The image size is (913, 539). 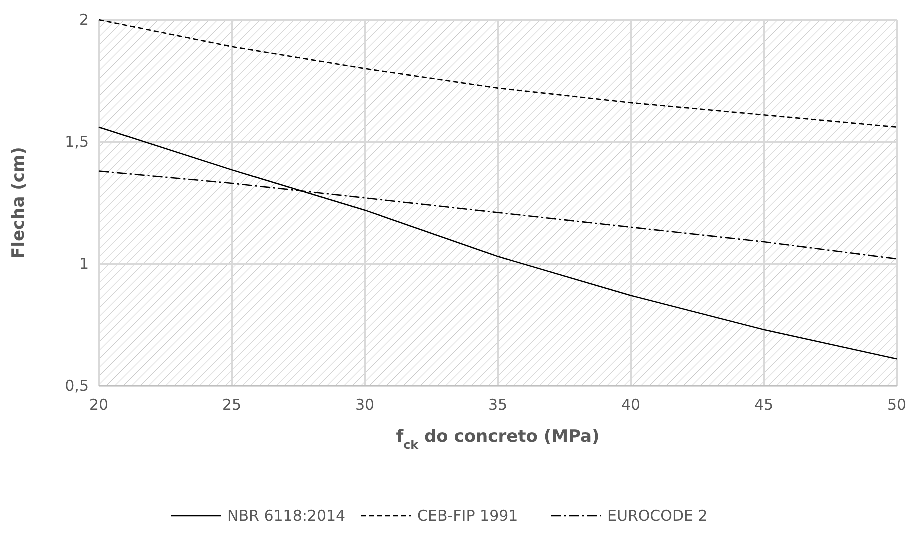 What do you see at coordinates (19, 203) in the screenshot?
I see `y-axis-title: Flecha (cm)` at bounding box center [19, 203].